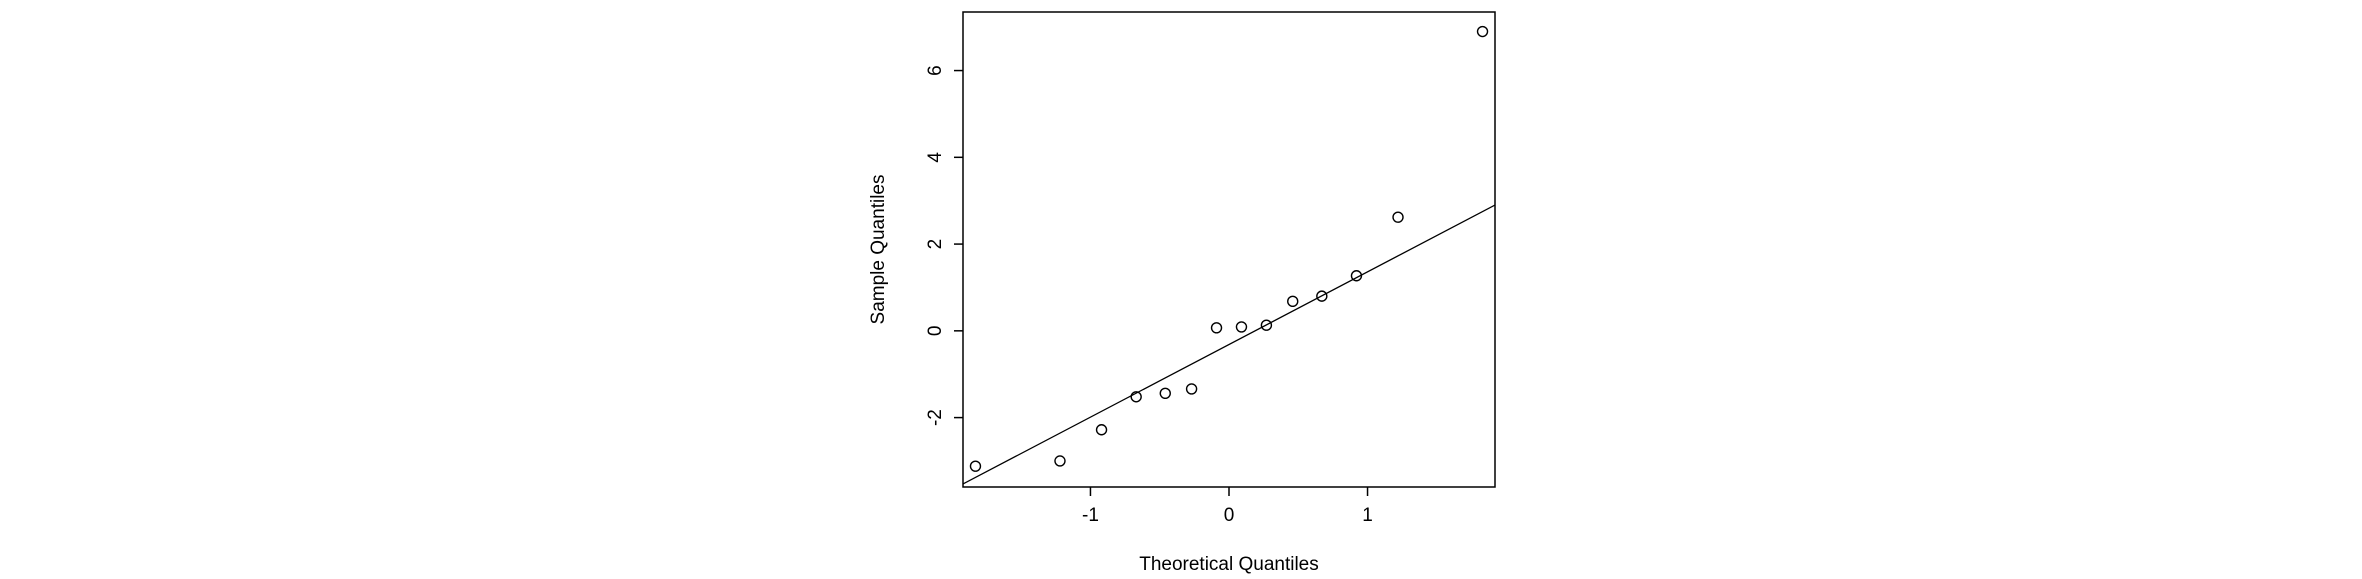  What do you see at coordinates (935, 331) in the screenshot?
I see `y-tick-label: 0` at bounding box center [935, 331].